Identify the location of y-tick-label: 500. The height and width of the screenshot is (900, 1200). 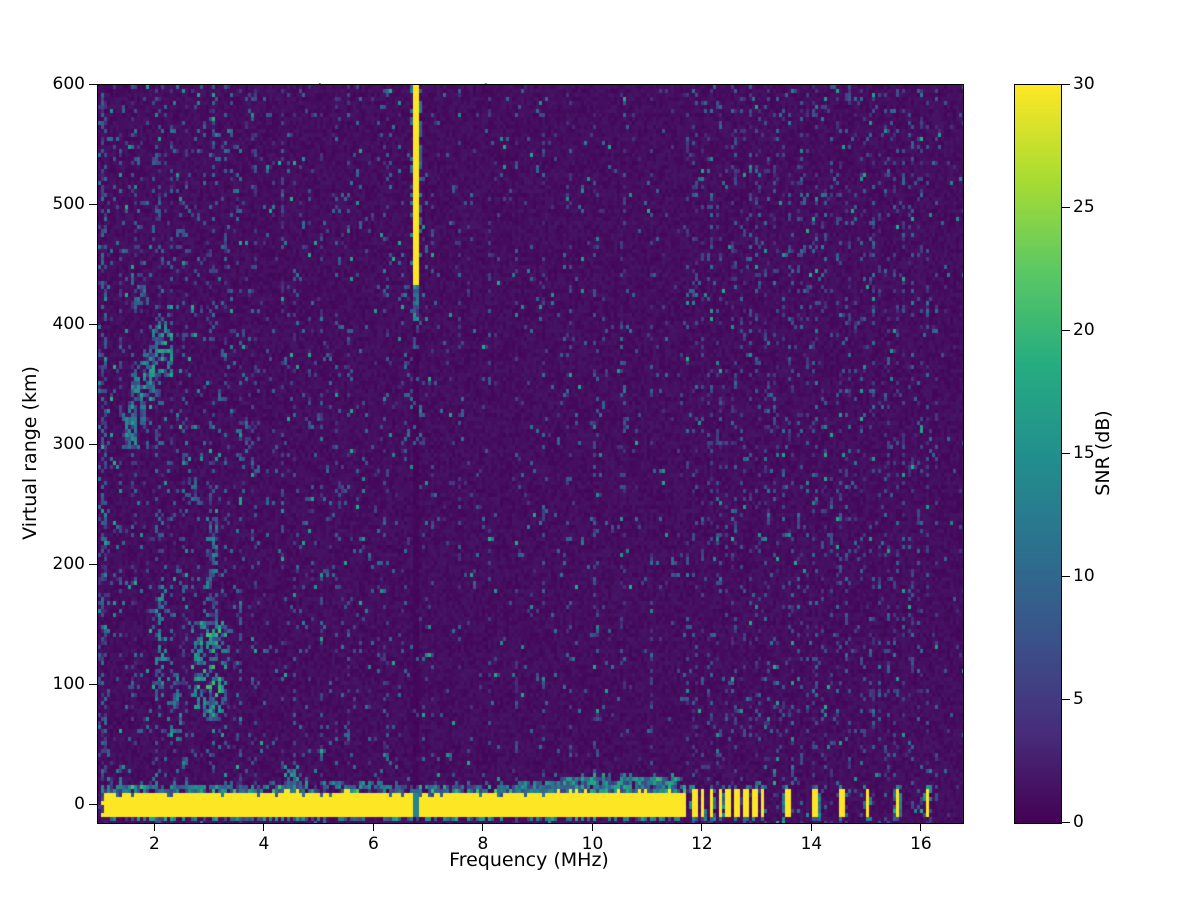
(68, 204).